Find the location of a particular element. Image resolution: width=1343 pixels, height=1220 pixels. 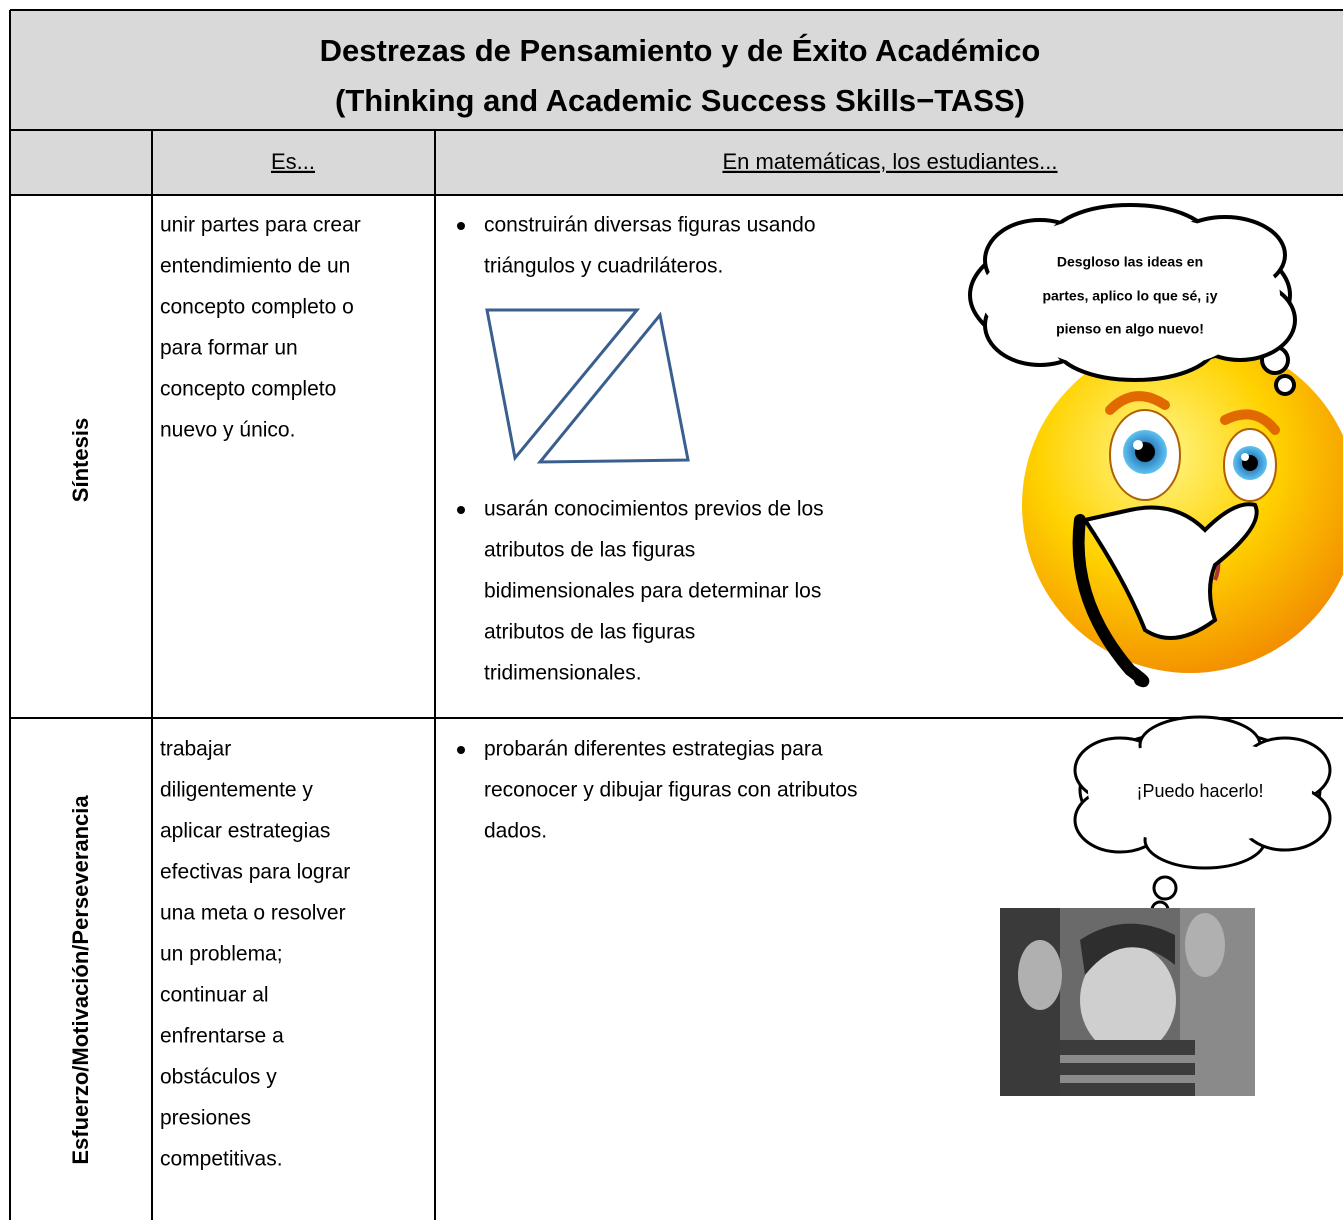

triangles-illustration is located at coordinates (587, 386).